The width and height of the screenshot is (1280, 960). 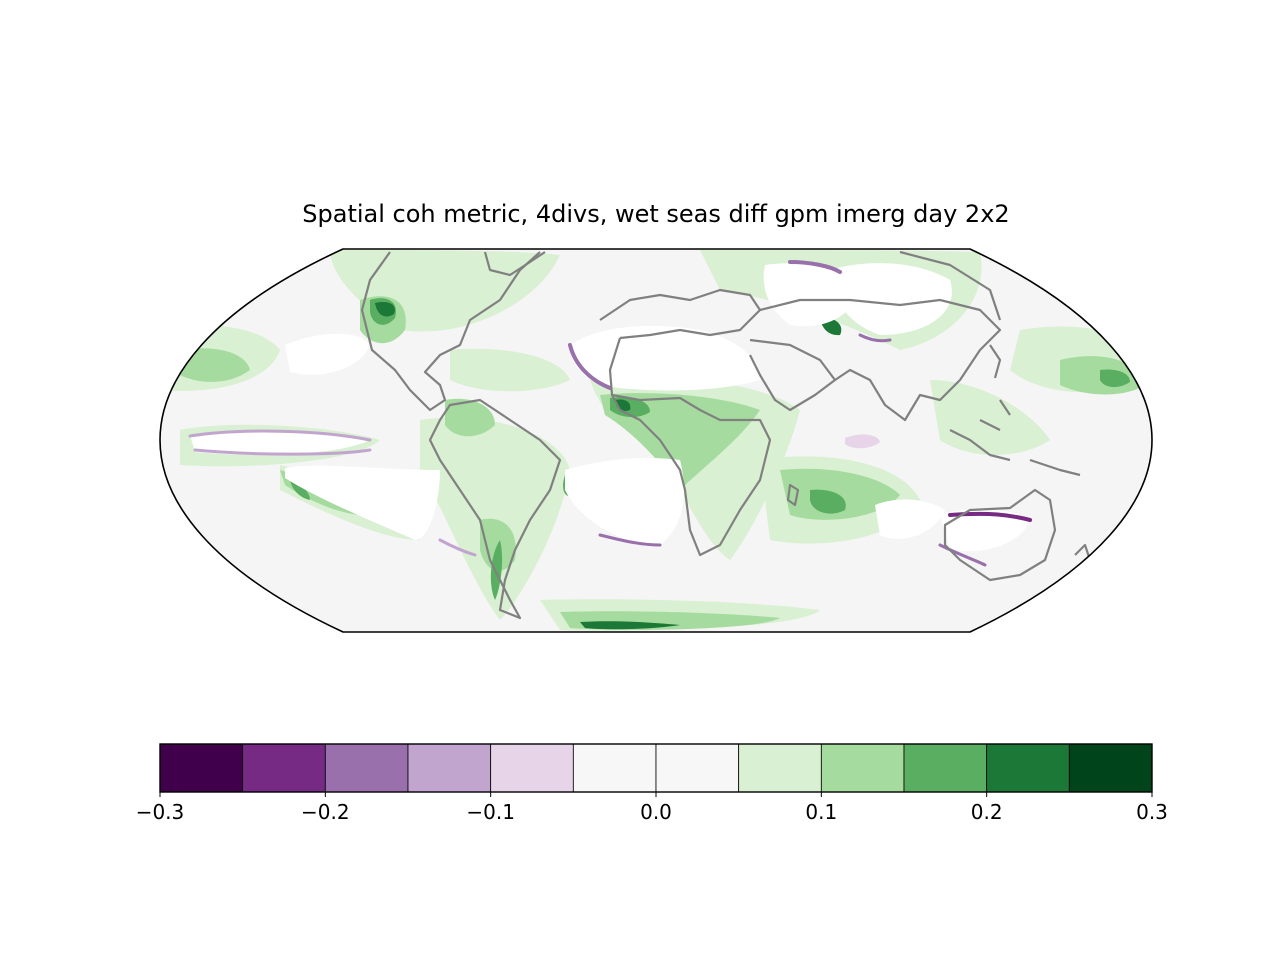 I want to click on colorbar, so click(x=656, y=770).